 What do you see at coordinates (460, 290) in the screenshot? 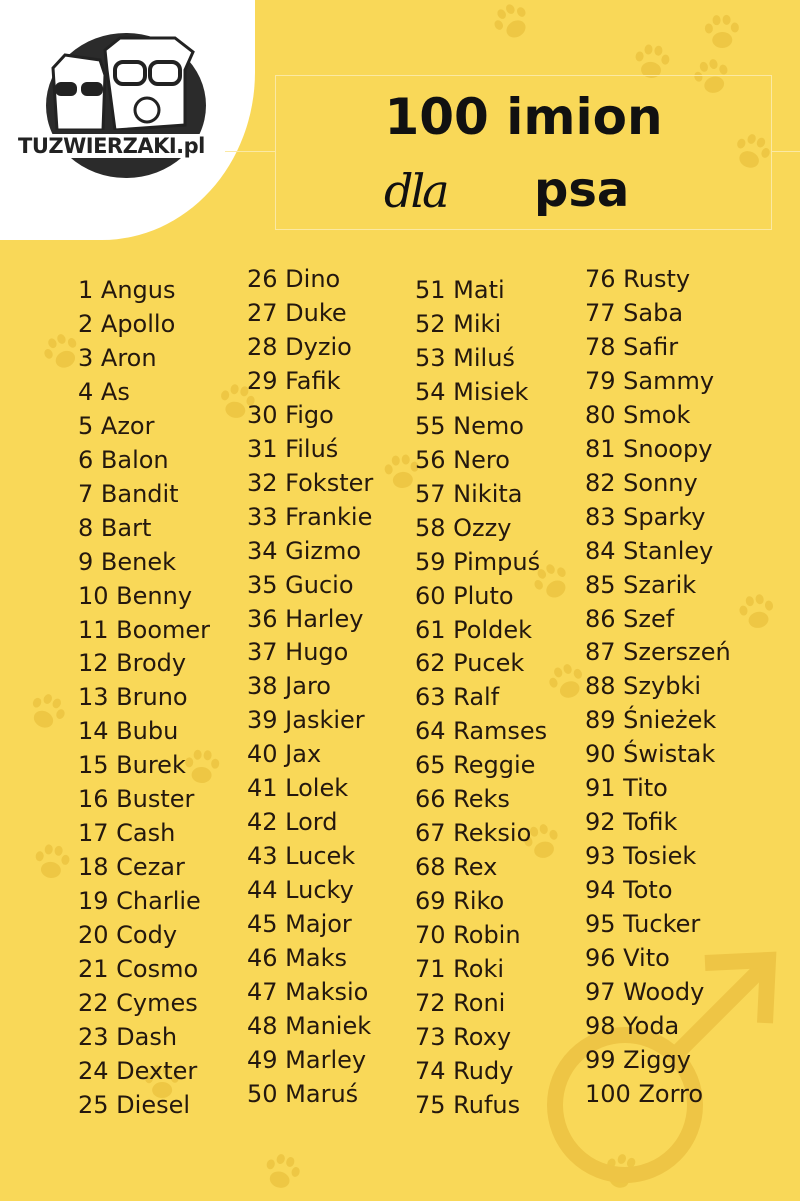
I see `list-item: 51 Mati` at bounding box center [460, 290].